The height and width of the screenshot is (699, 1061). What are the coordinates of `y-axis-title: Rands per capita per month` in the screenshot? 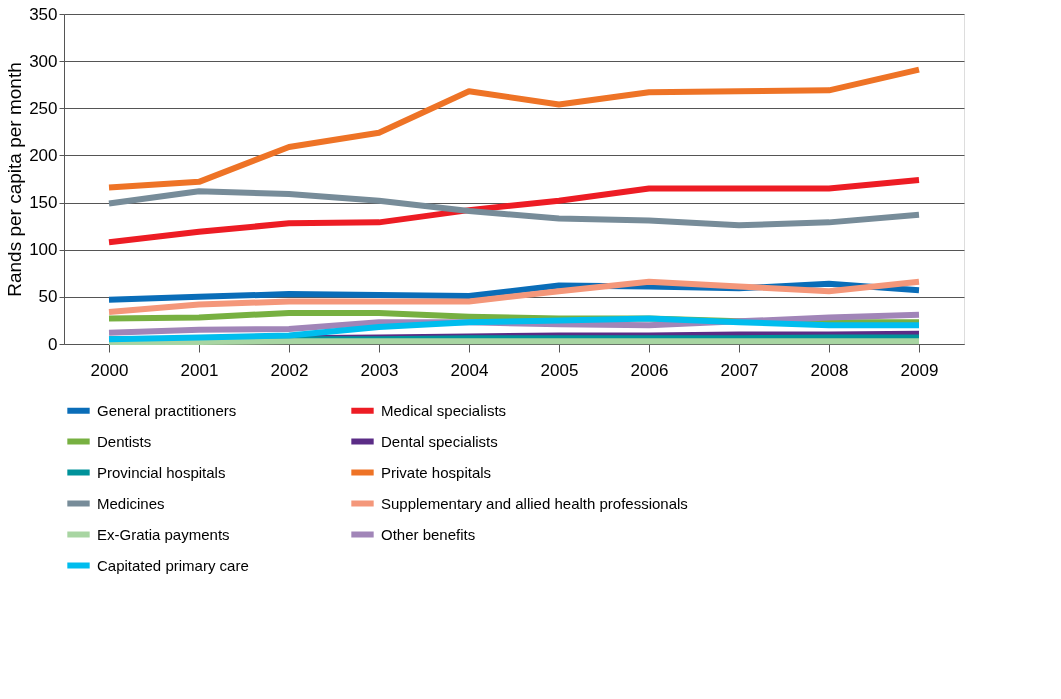 It's located at (15, 179).